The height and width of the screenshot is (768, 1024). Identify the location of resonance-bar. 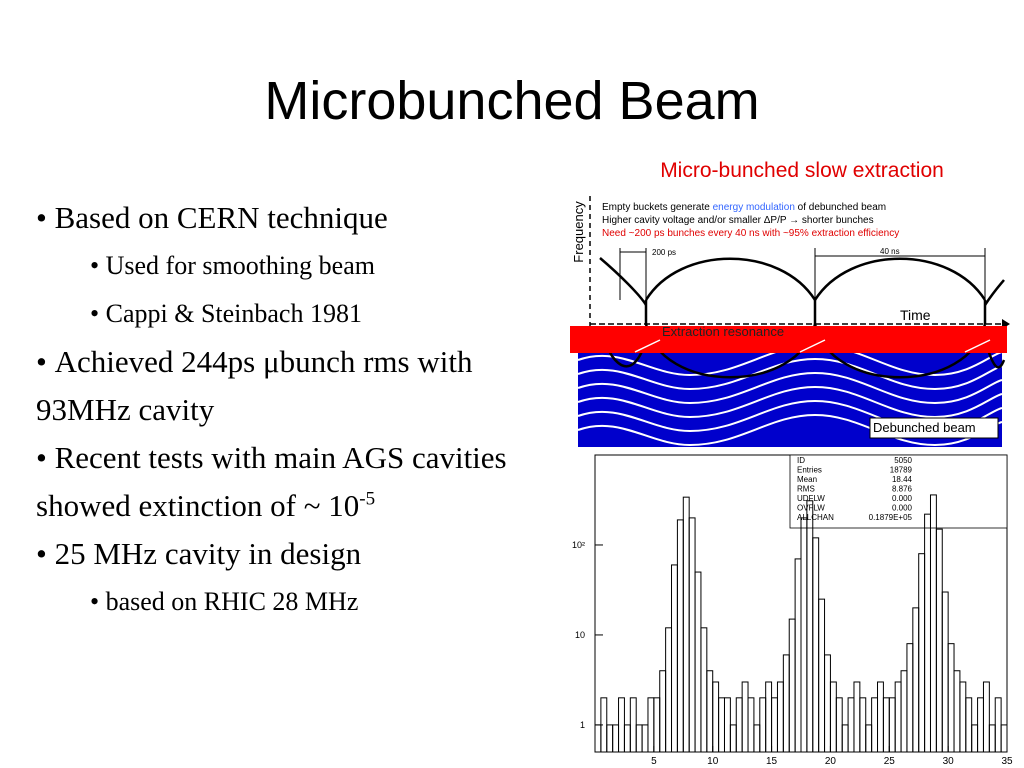
(788, 339).